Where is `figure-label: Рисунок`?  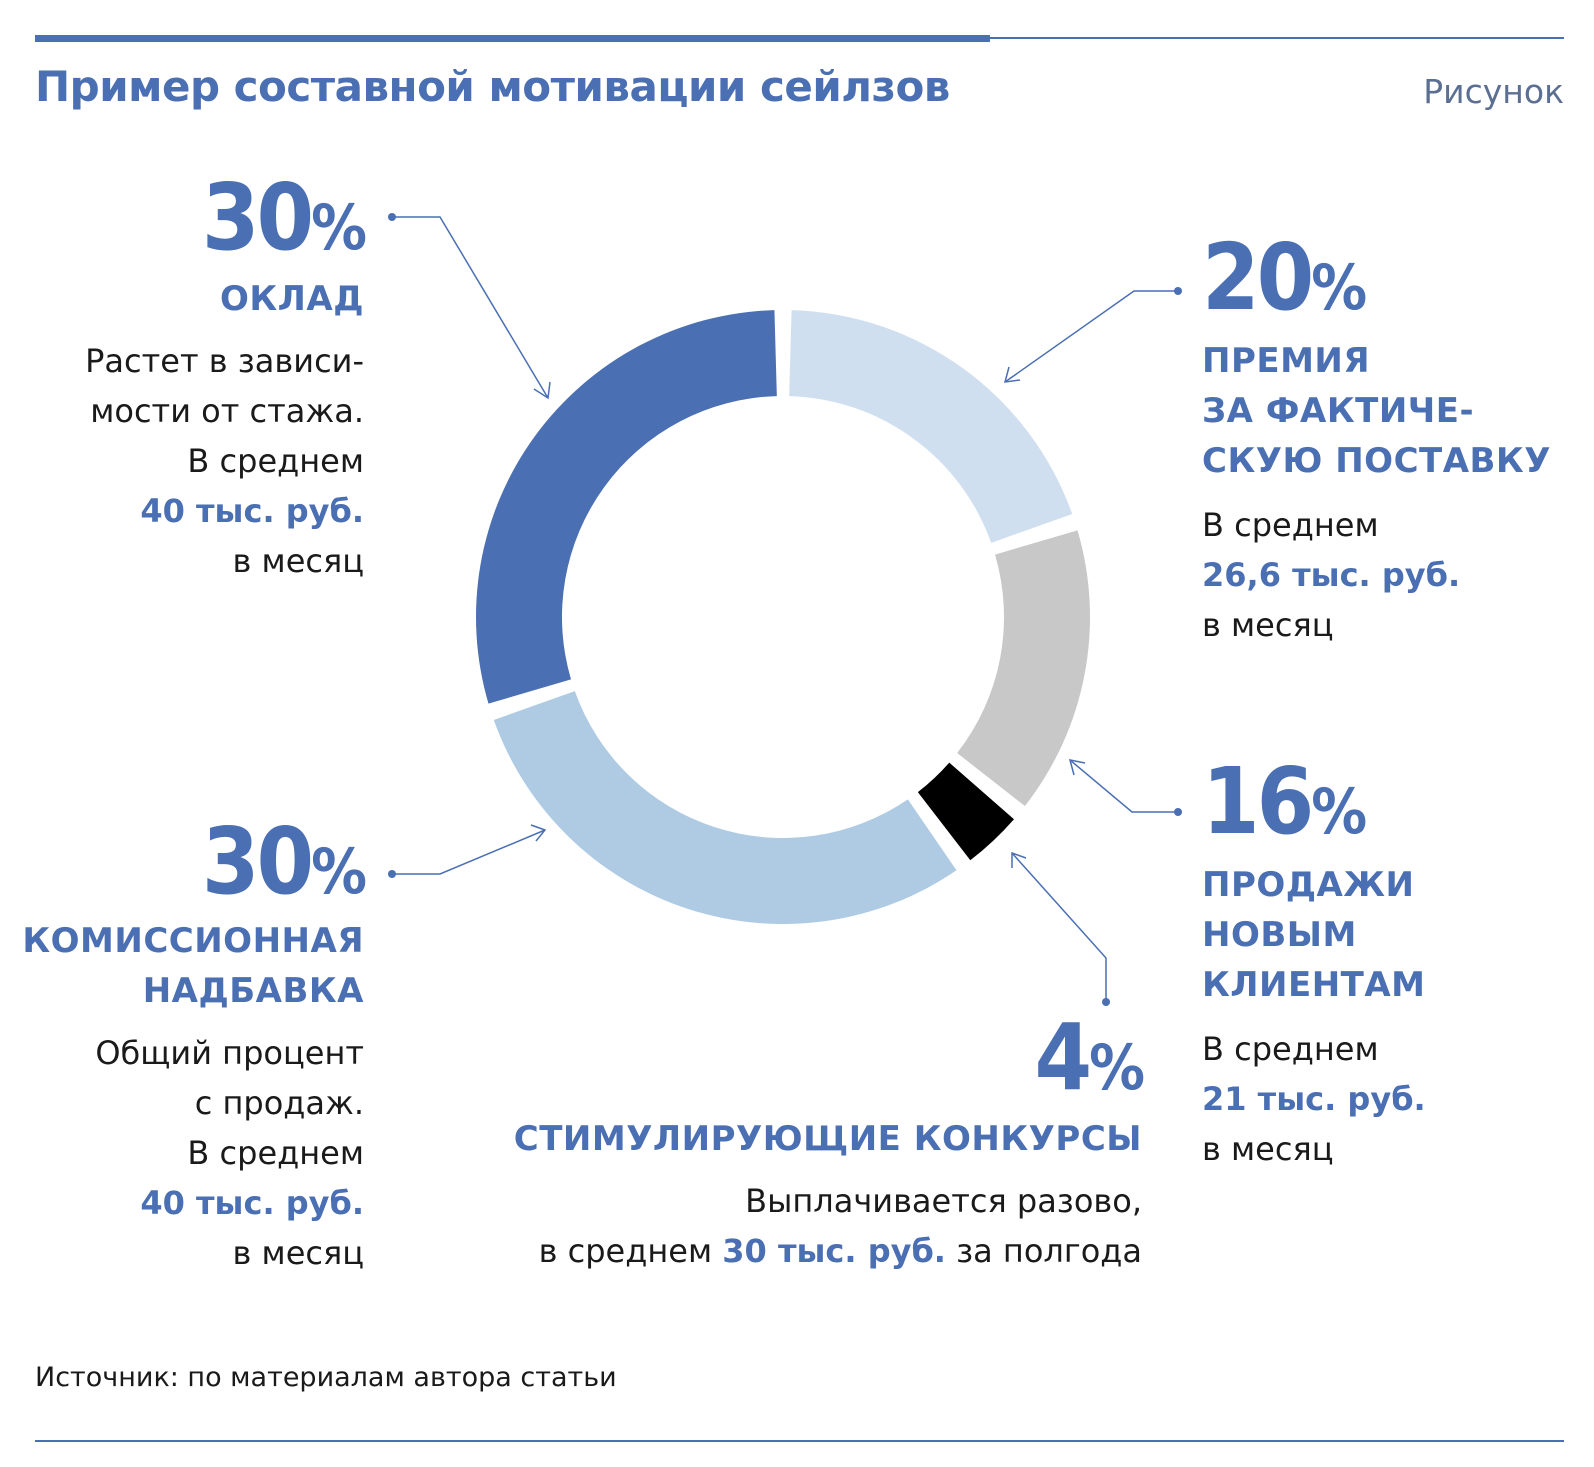
figure-label: Рисунок is located at coordinates (1493, 91).